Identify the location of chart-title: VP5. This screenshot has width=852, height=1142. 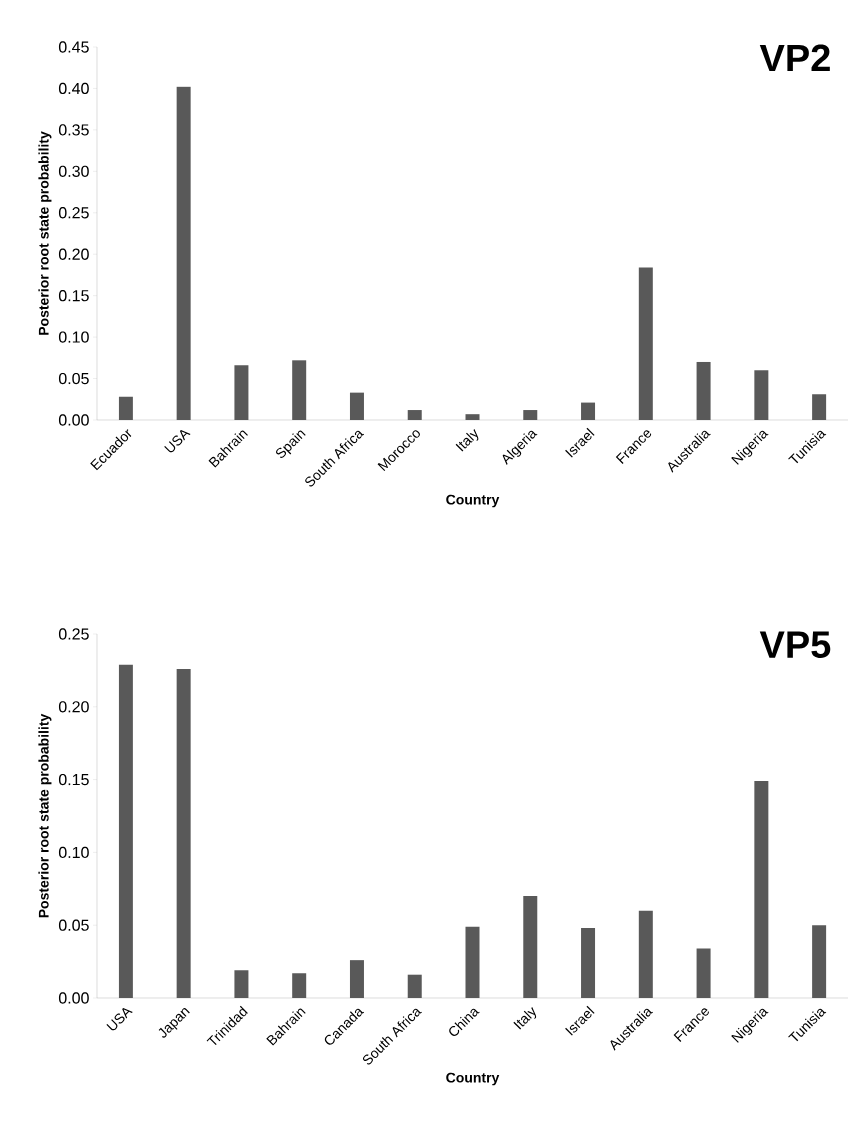
(795, 645).